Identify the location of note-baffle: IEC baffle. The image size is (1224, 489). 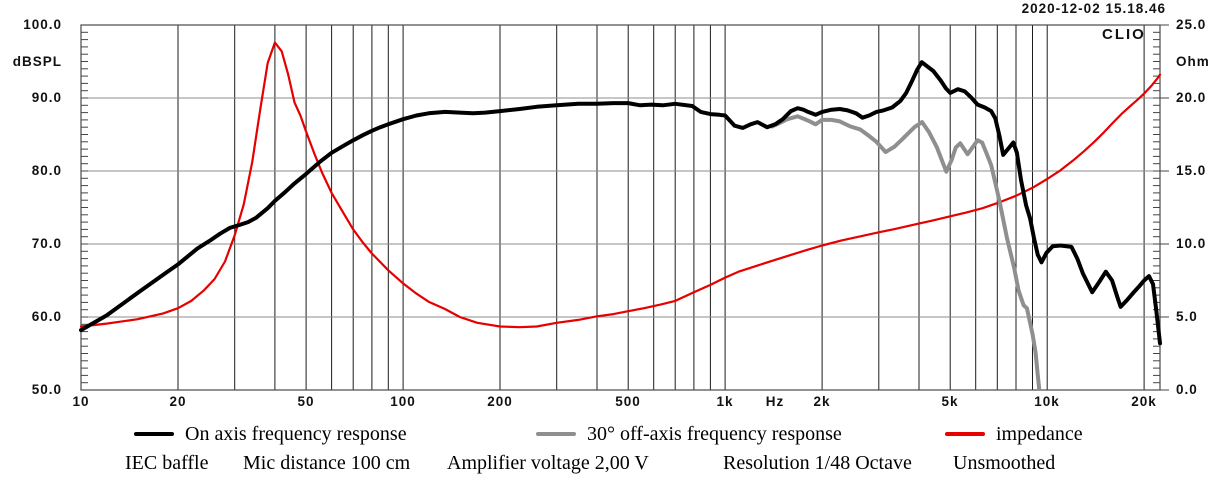
(167, 463).